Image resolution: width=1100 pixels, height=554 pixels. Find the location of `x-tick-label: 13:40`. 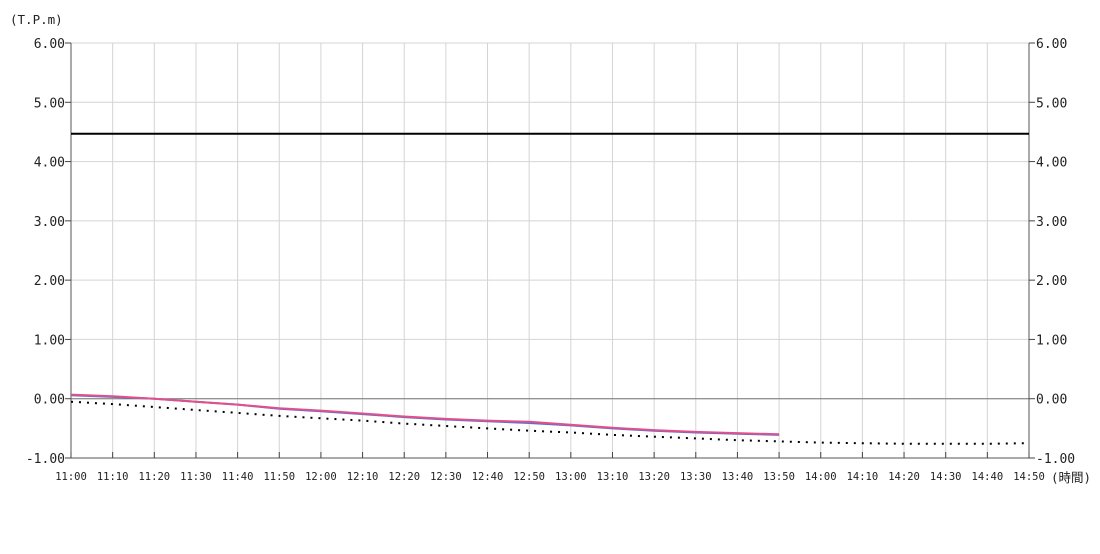

x-tick-label: 13:40 is located at coordinates (738, 477).